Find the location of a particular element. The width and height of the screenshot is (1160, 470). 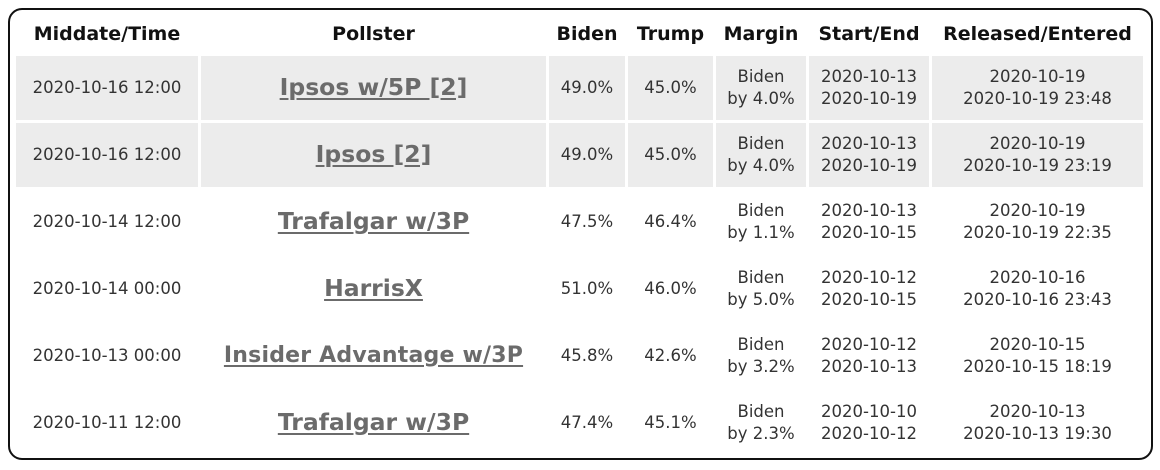

margin-cell: Biden by 1.1% is located at coordinates (761, 222).